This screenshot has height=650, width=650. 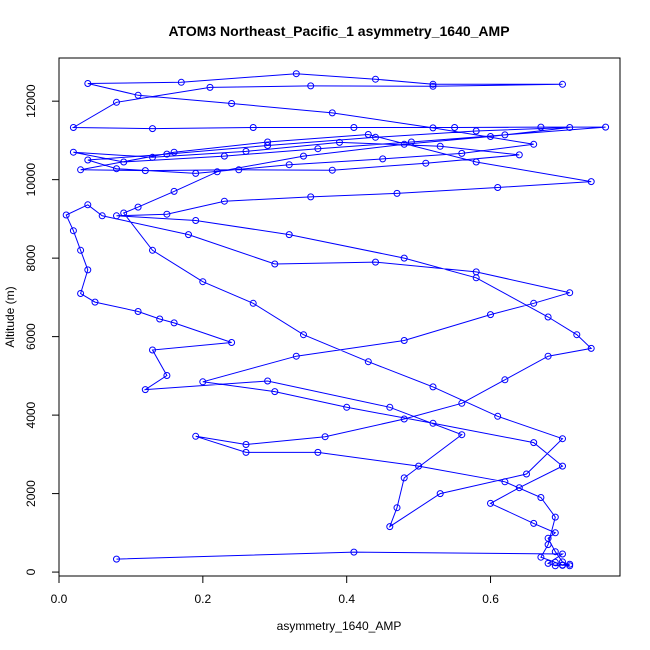 I want to click on x-axis: 0.0 0.2 0.4 0.6, so click(x=275, y=591).